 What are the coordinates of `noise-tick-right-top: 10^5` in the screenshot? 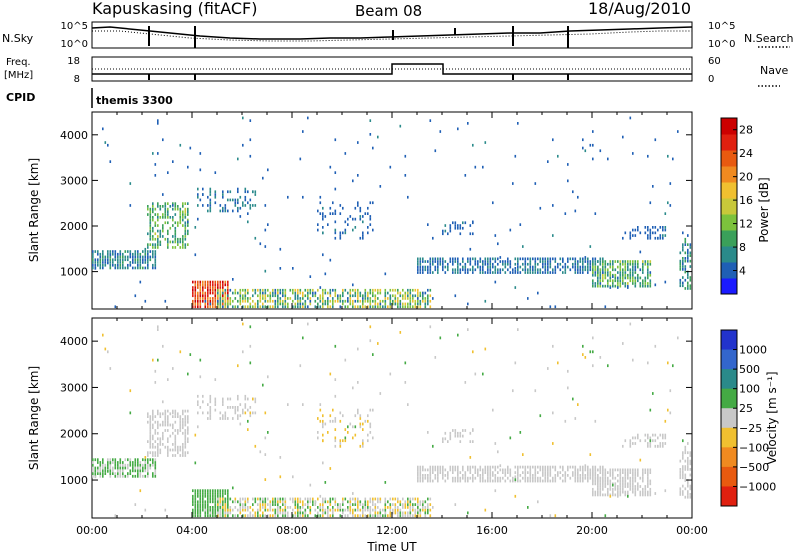 It's located at (721, 26).